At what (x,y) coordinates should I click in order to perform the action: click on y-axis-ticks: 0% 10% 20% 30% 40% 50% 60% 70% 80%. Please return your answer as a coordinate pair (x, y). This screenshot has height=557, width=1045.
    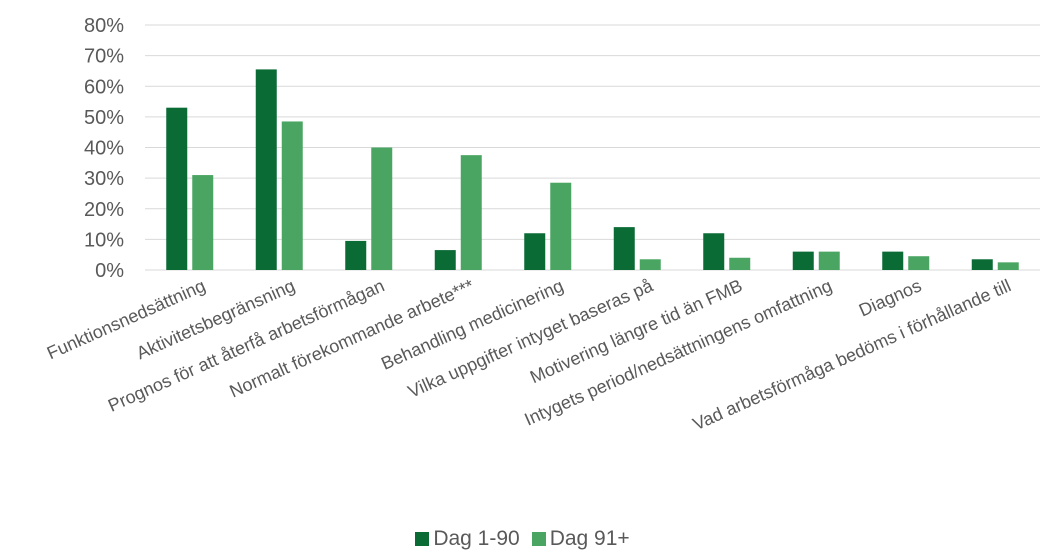
    Looking at the image, I should click on (104, 148).